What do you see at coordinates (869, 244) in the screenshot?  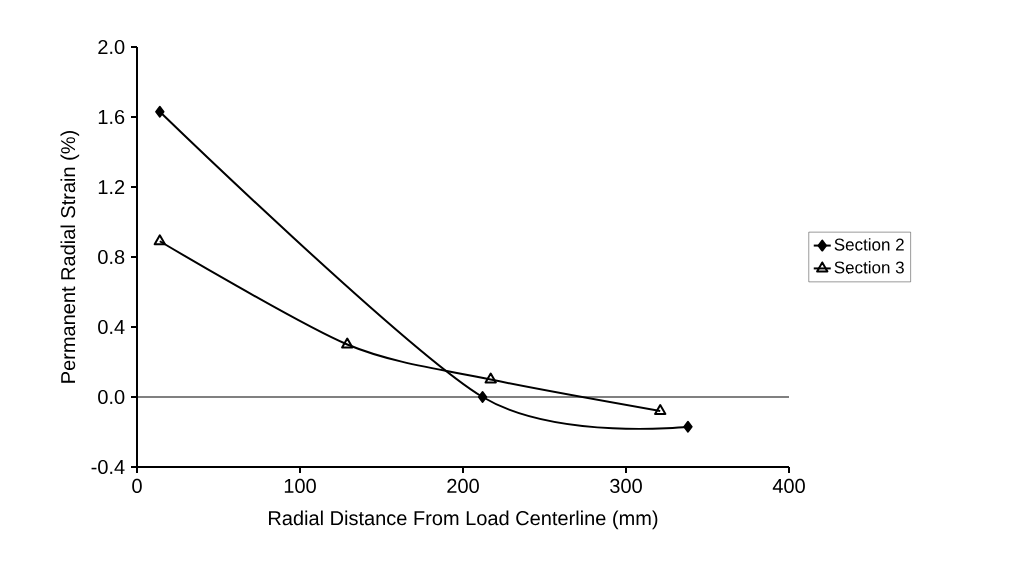 I see `legend-label: Section 2` at bounding box center [869, 244].